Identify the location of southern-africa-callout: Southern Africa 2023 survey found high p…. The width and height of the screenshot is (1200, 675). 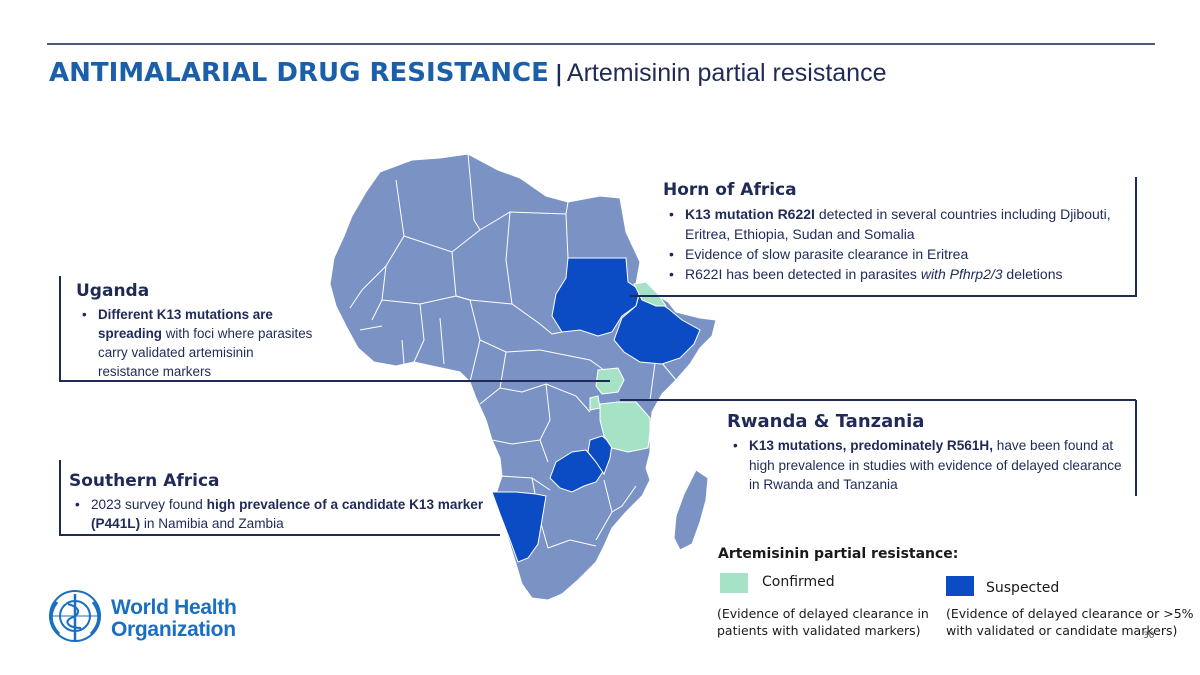
(284, 502).